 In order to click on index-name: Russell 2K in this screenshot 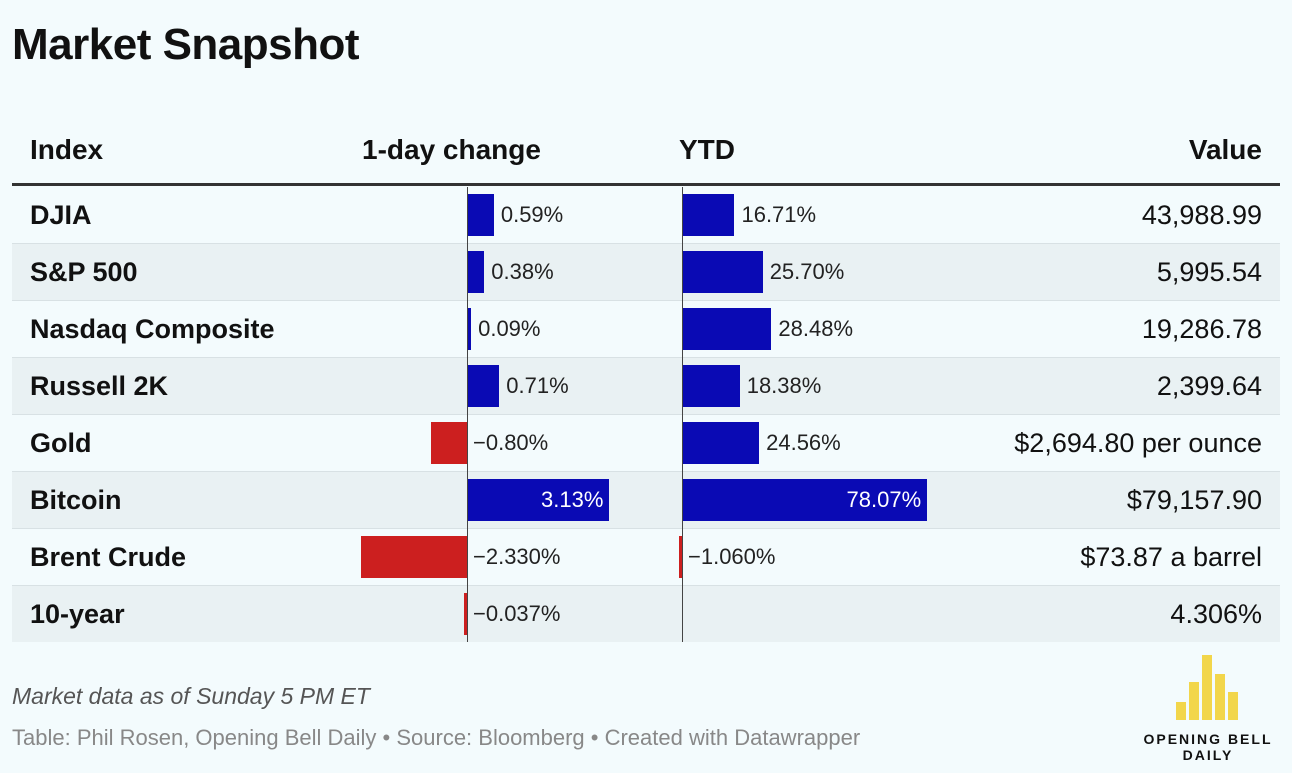, I will do `click(99, 386)`.